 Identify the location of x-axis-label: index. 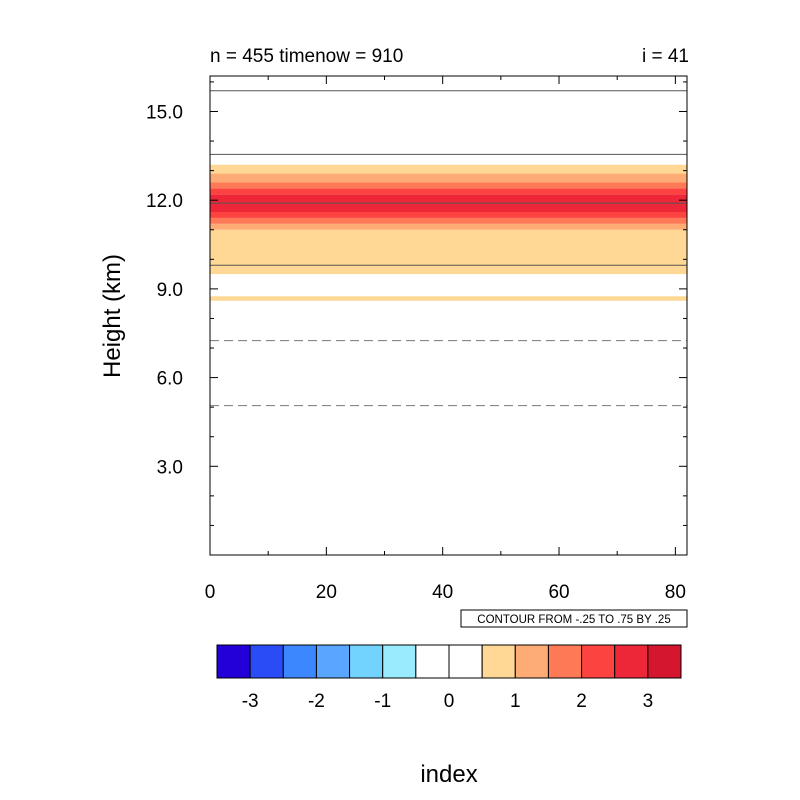
(448, 774).